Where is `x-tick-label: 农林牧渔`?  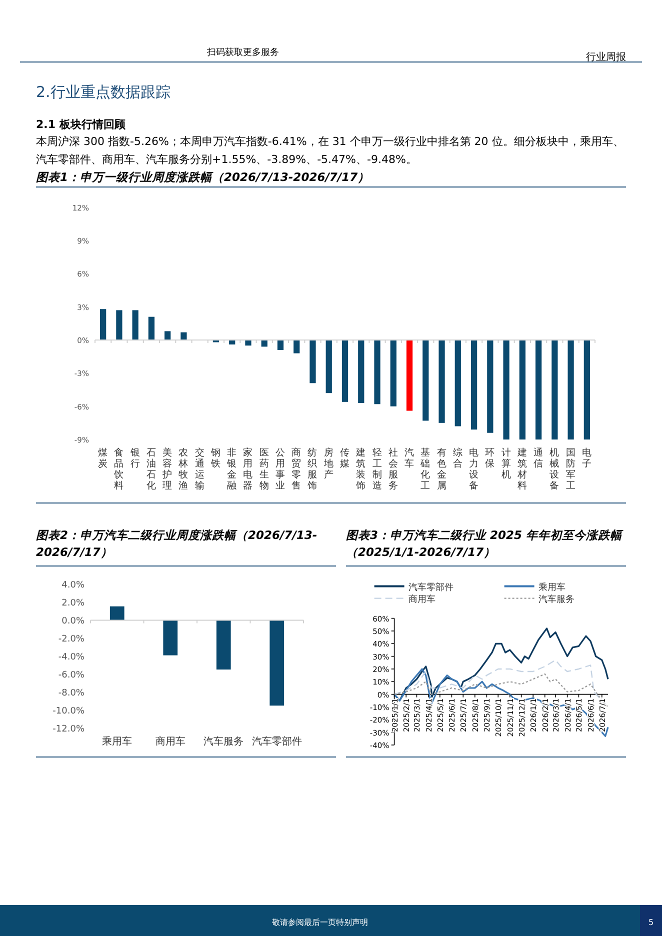
x-tick-label: 农林牧渔 is located at coordinates (183, 470).